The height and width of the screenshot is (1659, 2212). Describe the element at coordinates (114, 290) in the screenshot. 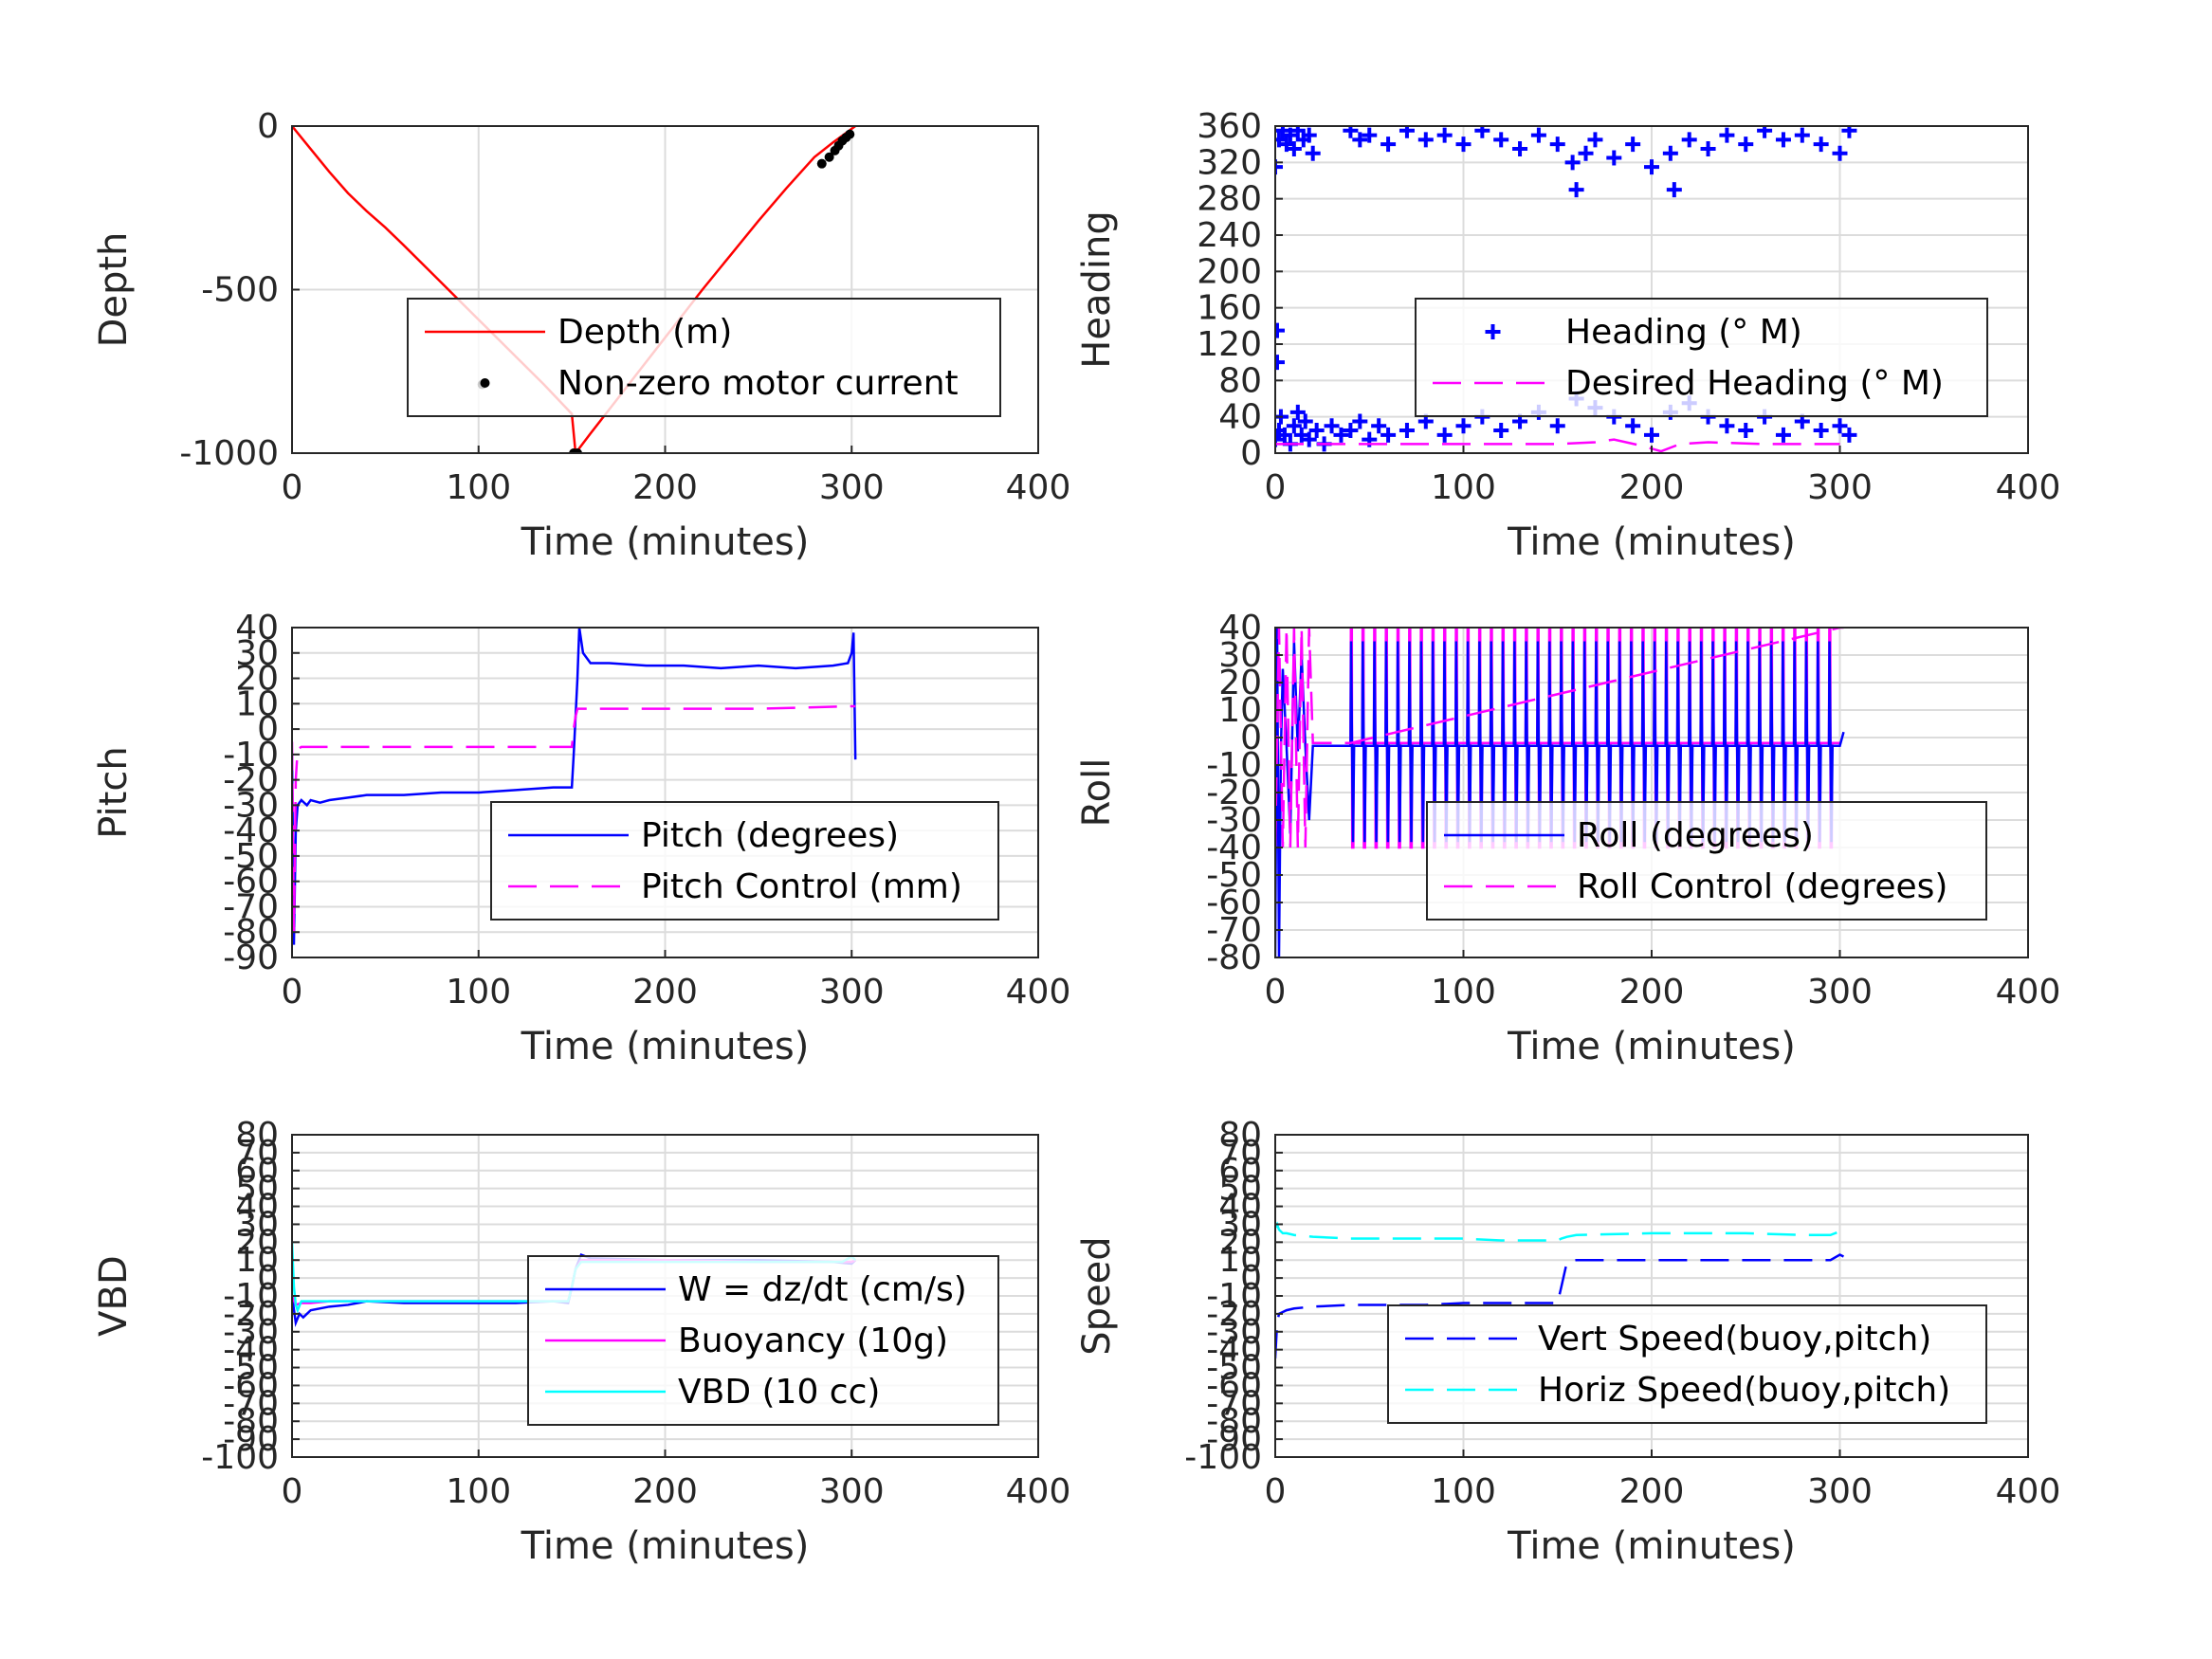

I see `depth-ylabel: Depth` at that location.